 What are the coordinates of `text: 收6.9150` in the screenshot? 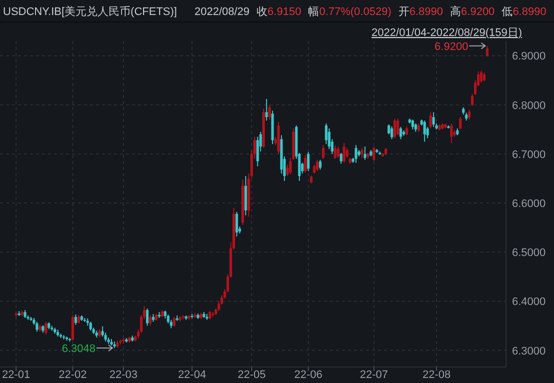 It's located at (279, 12).